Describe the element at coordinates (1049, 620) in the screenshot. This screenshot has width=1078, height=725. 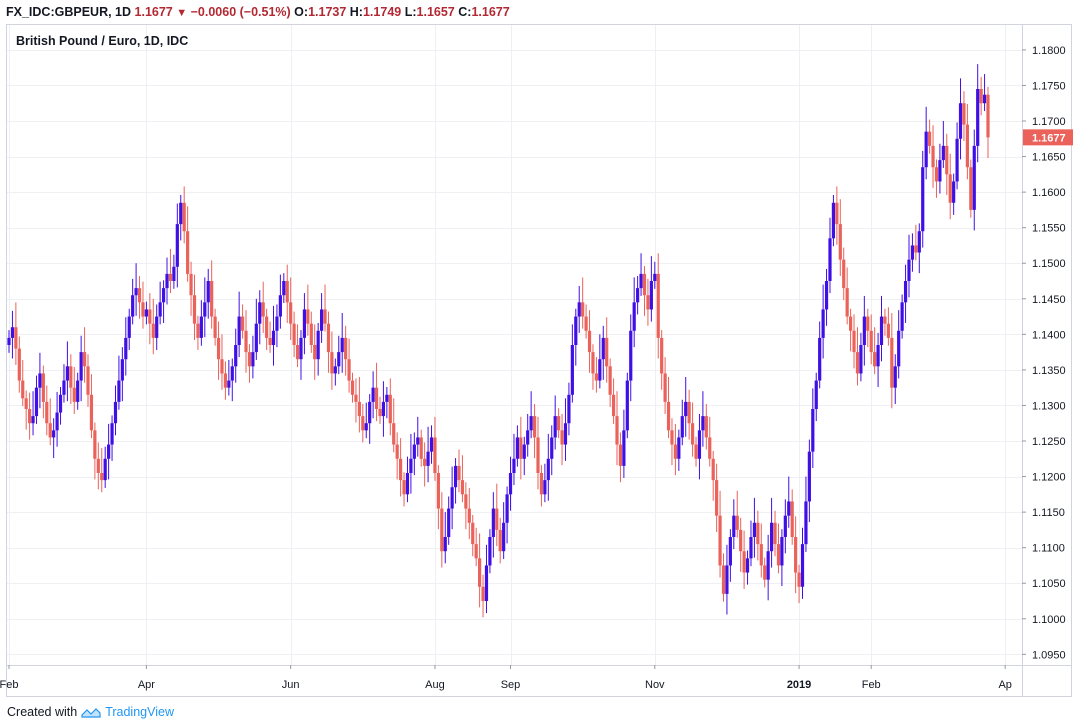
I see `y-tick-label: 1.1000` at that location.